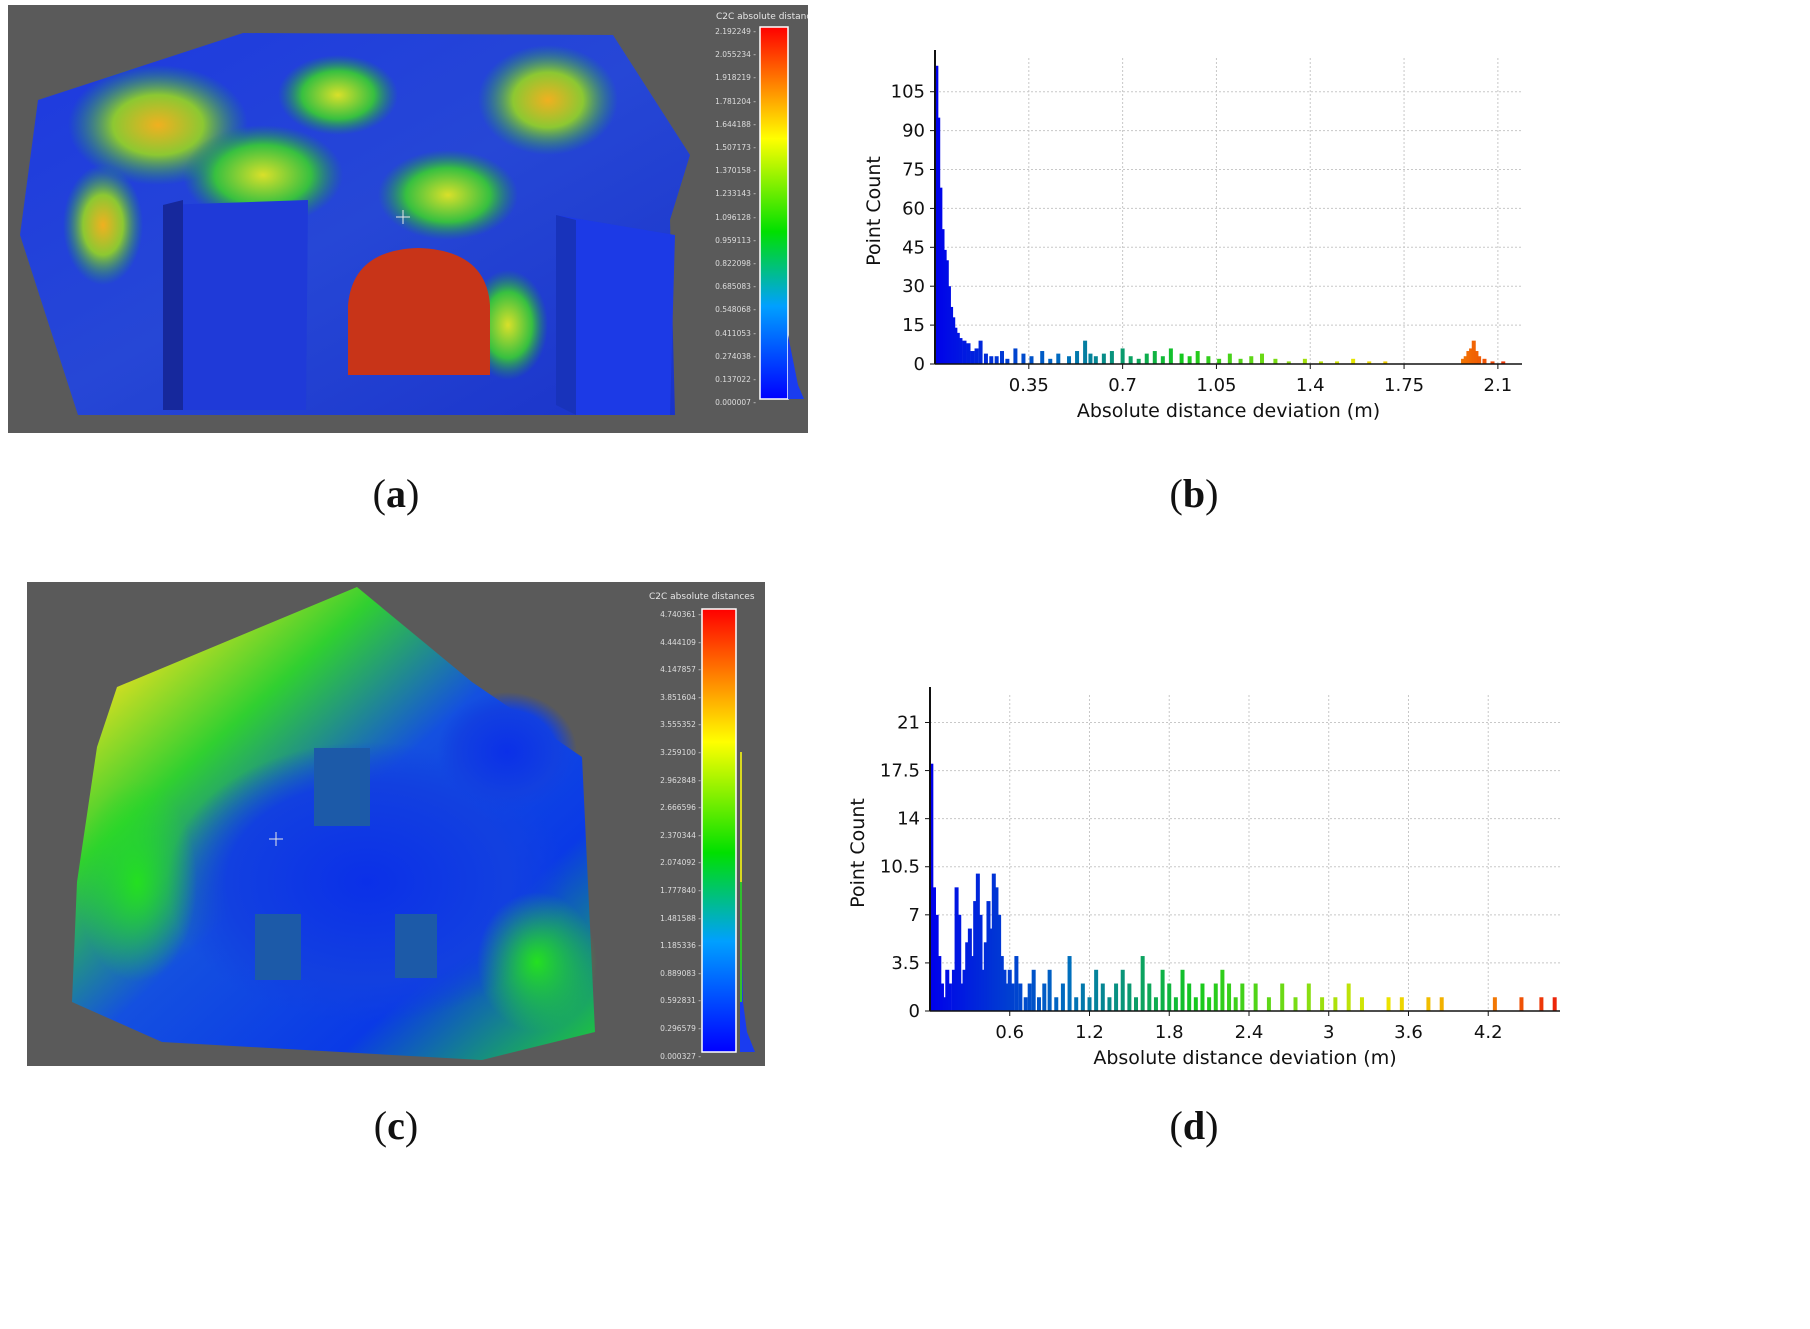  Describe the element at coordinates (1089, 1032) in the screenshot. I see `x-tick-label: 1.2` at that location.